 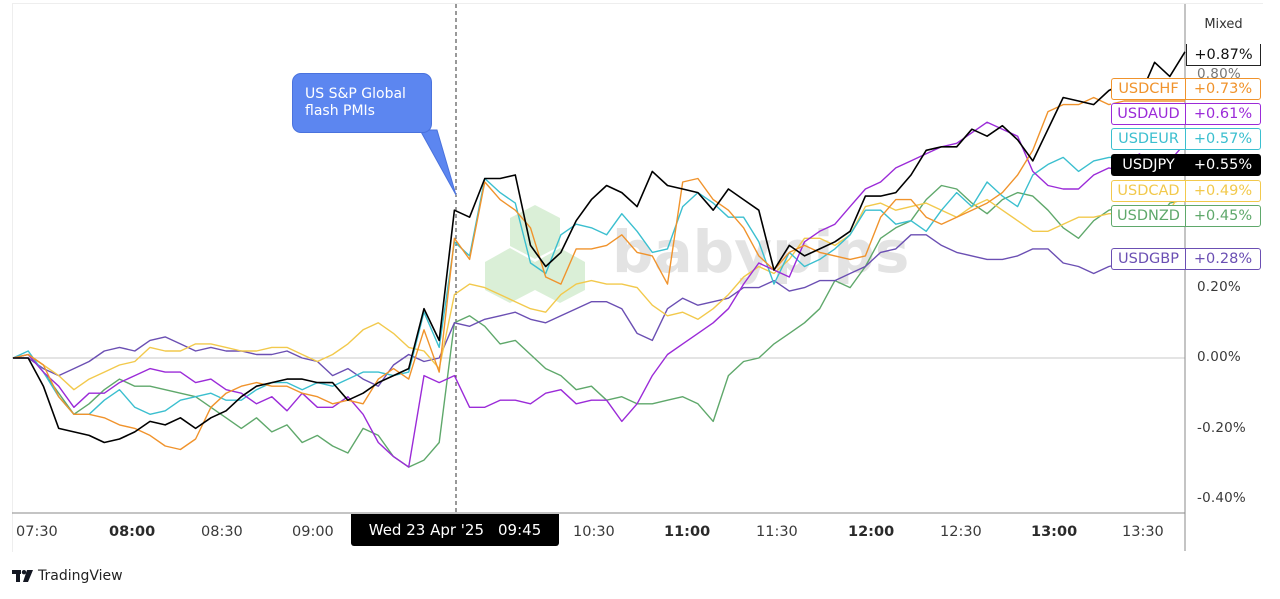 I want to click on time-label-1100: 11:00, so click(x=687, y=532).